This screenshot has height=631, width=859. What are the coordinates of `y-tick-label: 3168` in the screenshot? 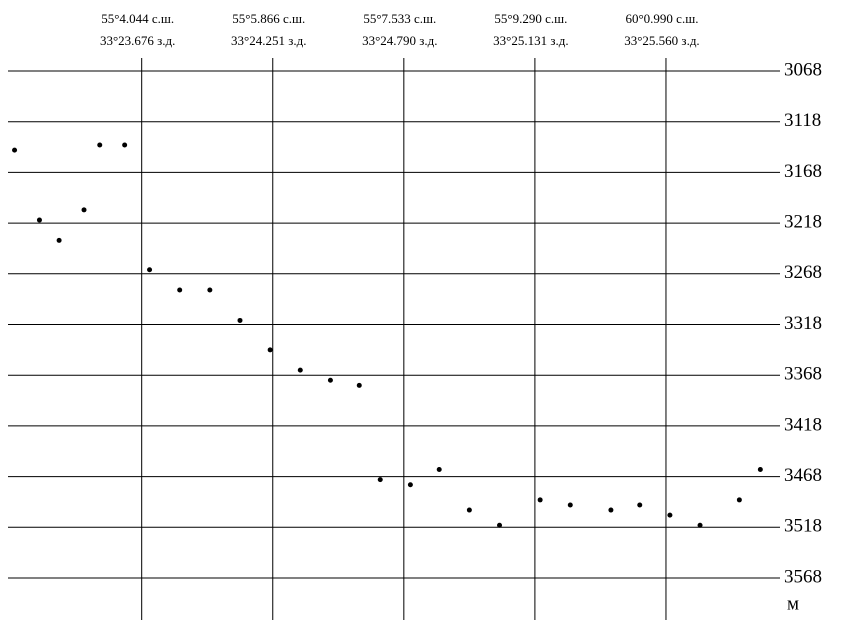 It's located at (803, 171).